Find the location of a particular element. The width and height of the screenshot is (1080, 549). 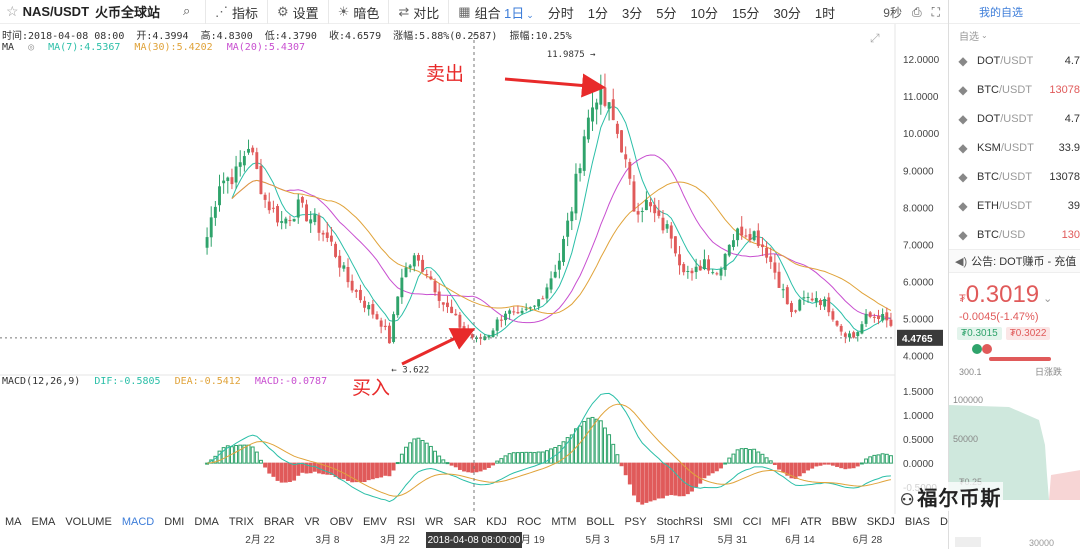

indicator-bbw: BBW is located at coordinates (844, 522).